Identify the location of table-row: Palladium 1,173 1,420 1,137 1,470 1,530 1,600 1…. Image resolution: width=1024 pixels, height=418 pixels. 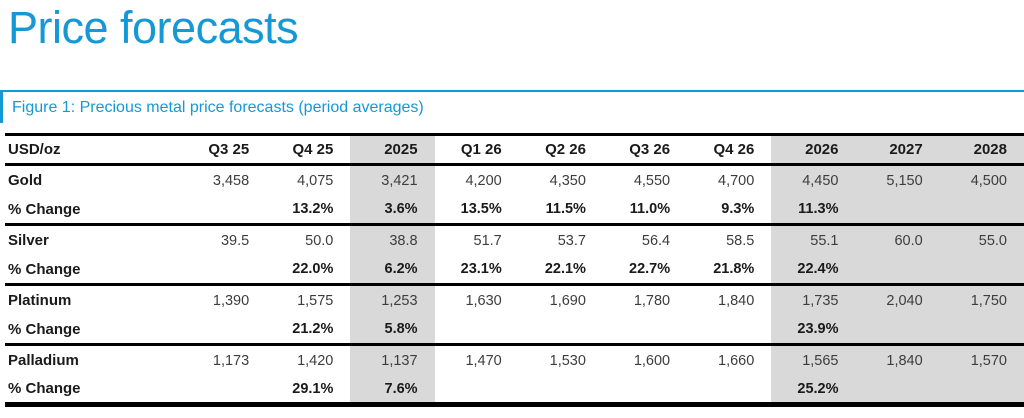
(514, 359).